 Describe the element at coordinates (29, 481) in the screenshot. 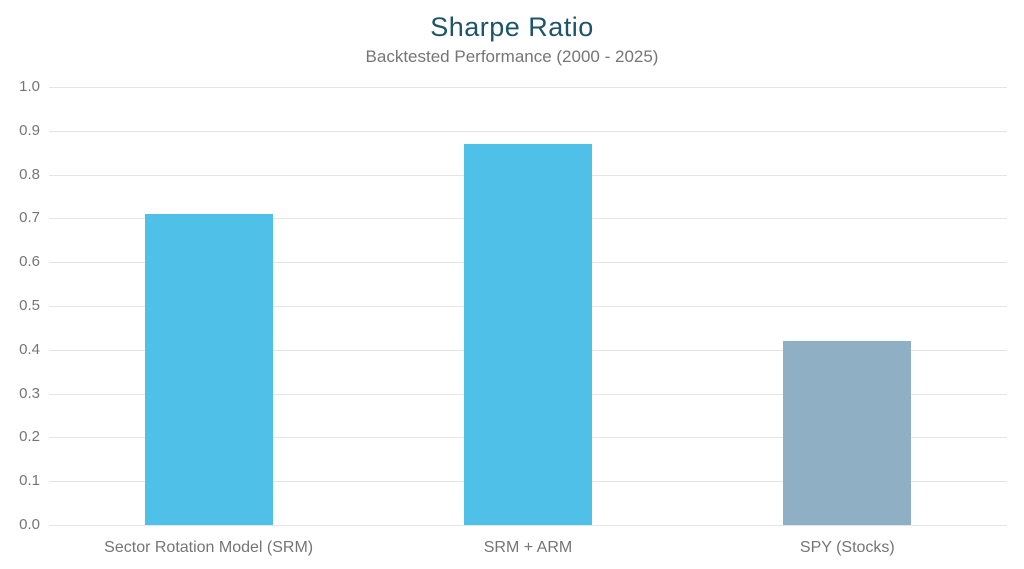

I see `y-axis-tick-label: 0.1` at that location.